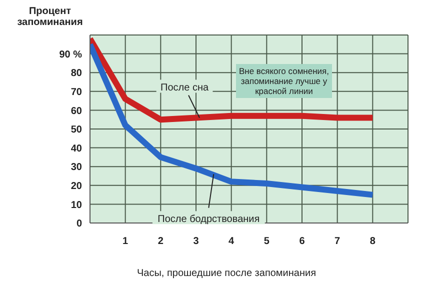  What do you see at coordinates (76, 111) in the screenshot?
I see `y-tick-label: 60` at bounding box center [76, 111].